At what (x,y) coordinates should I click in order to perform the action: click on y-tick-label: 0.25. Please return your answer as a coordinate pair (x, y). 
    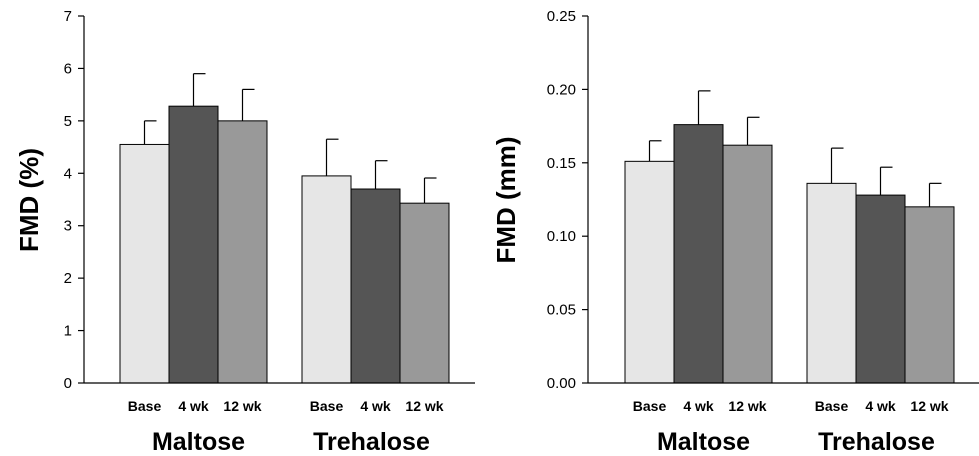
    Looking at the image, I should click on (561, 16).